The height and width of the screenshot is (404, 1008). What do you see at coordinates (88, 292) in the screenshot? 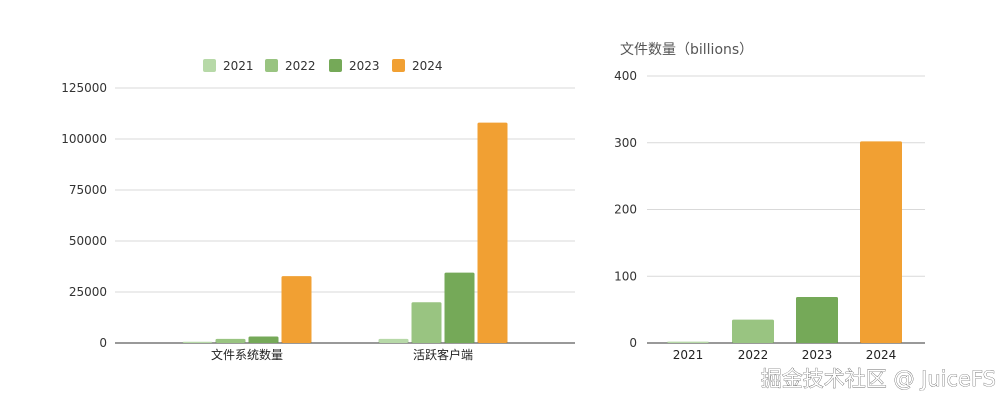
I see `y-tick-label: 25000` at bounding box center [88, 292].